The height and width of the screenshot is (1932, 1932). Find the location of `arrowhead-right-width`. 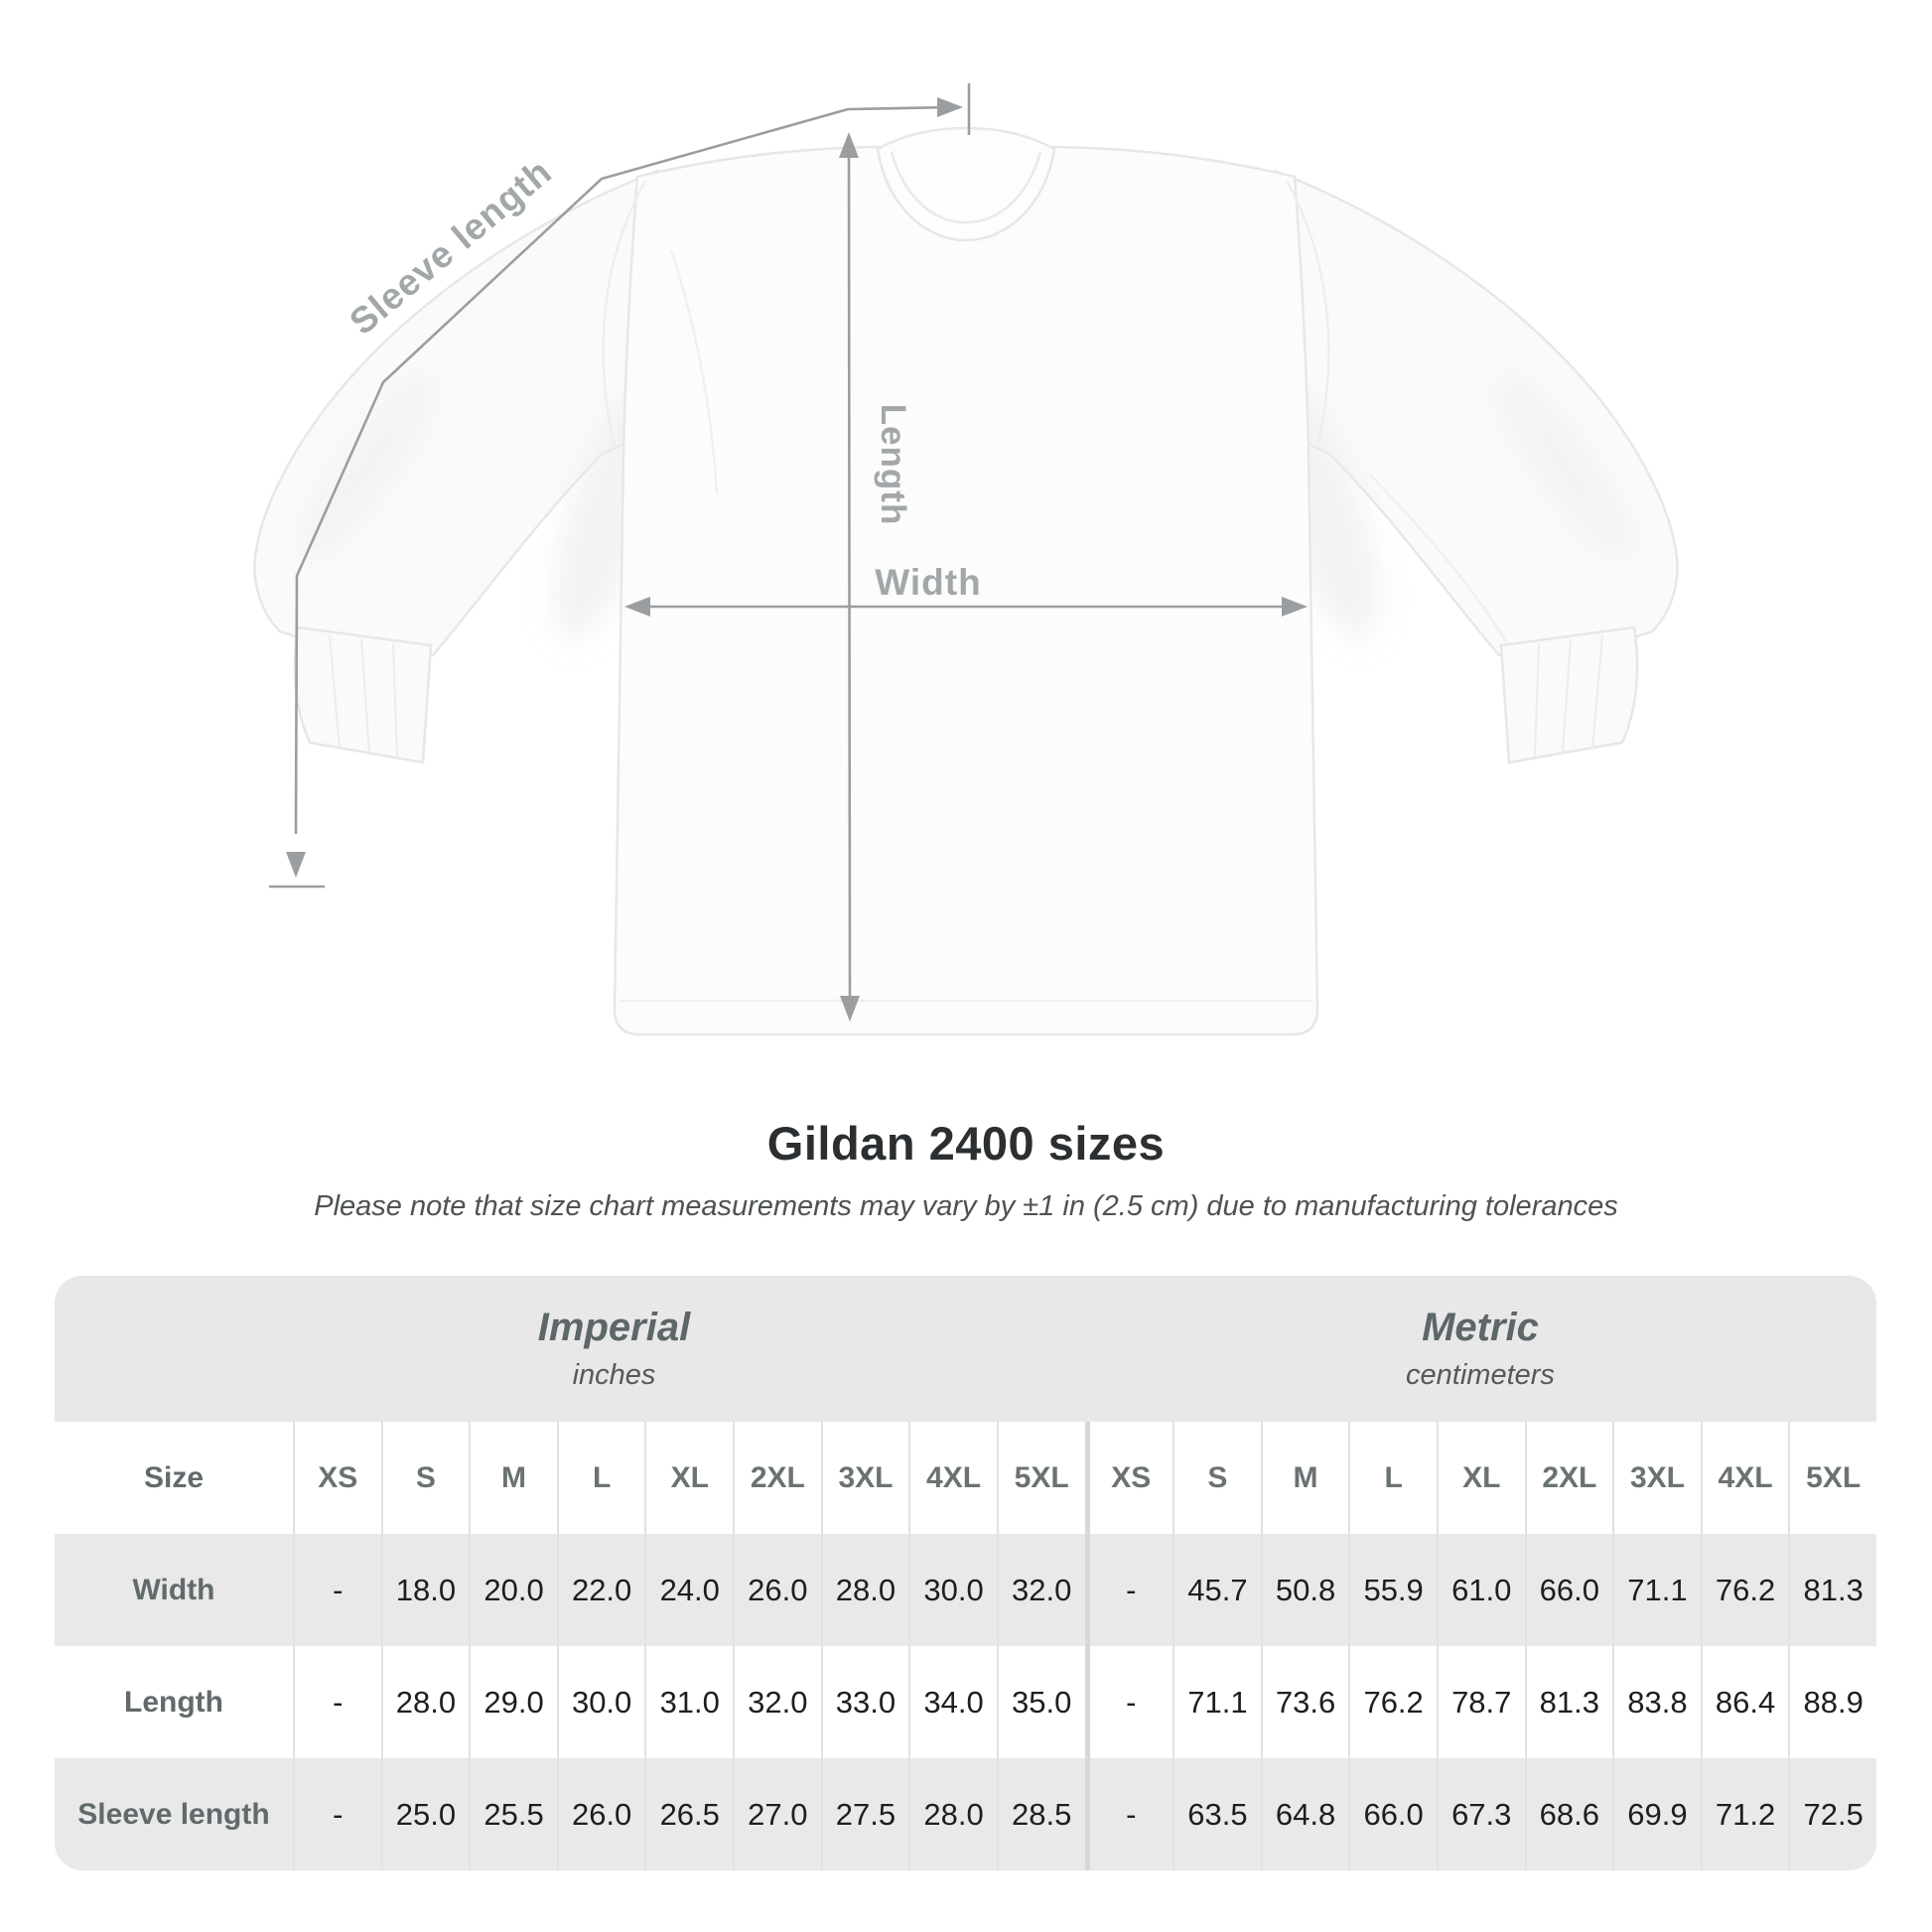

arrowhead-right-width is located at coordinates (1295, 607).